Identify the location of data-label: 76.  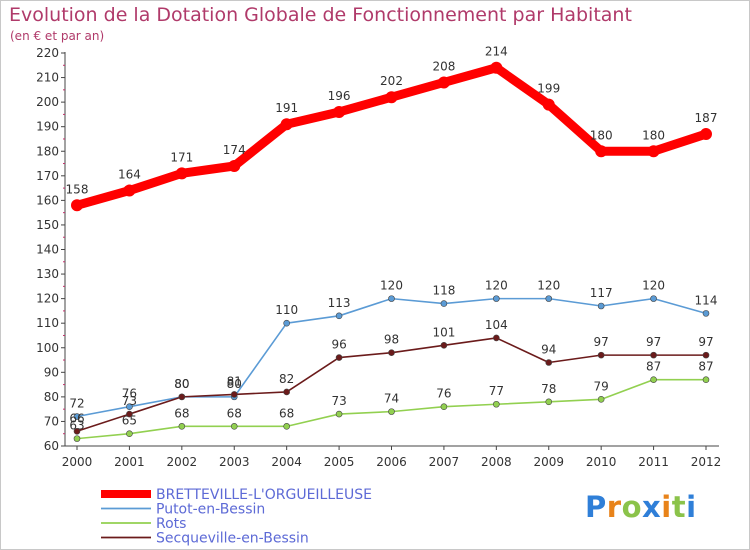
(443, 394).